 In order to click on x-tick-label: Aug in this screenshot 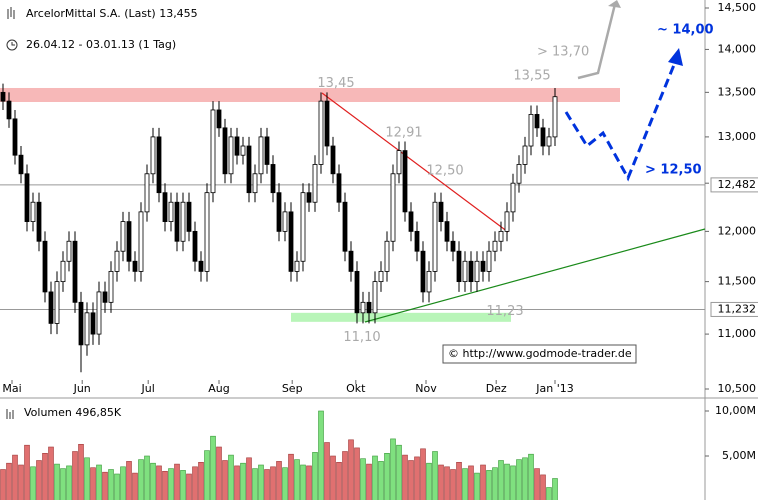, I will do `click(218, 388)`.